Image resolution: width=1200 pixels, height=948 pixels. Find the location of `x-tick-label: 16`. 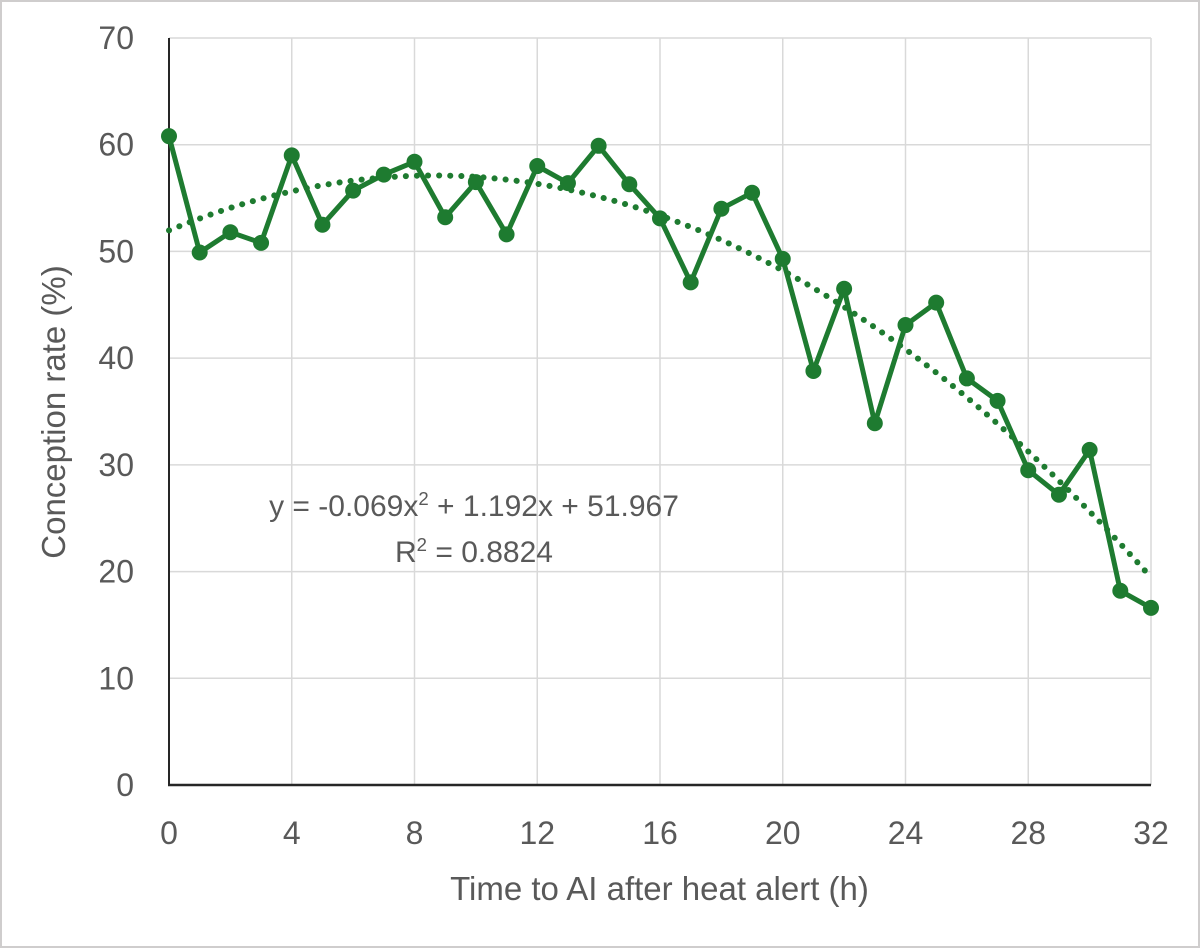

x-tick-label: 16 is located at coordinates (660, 833).